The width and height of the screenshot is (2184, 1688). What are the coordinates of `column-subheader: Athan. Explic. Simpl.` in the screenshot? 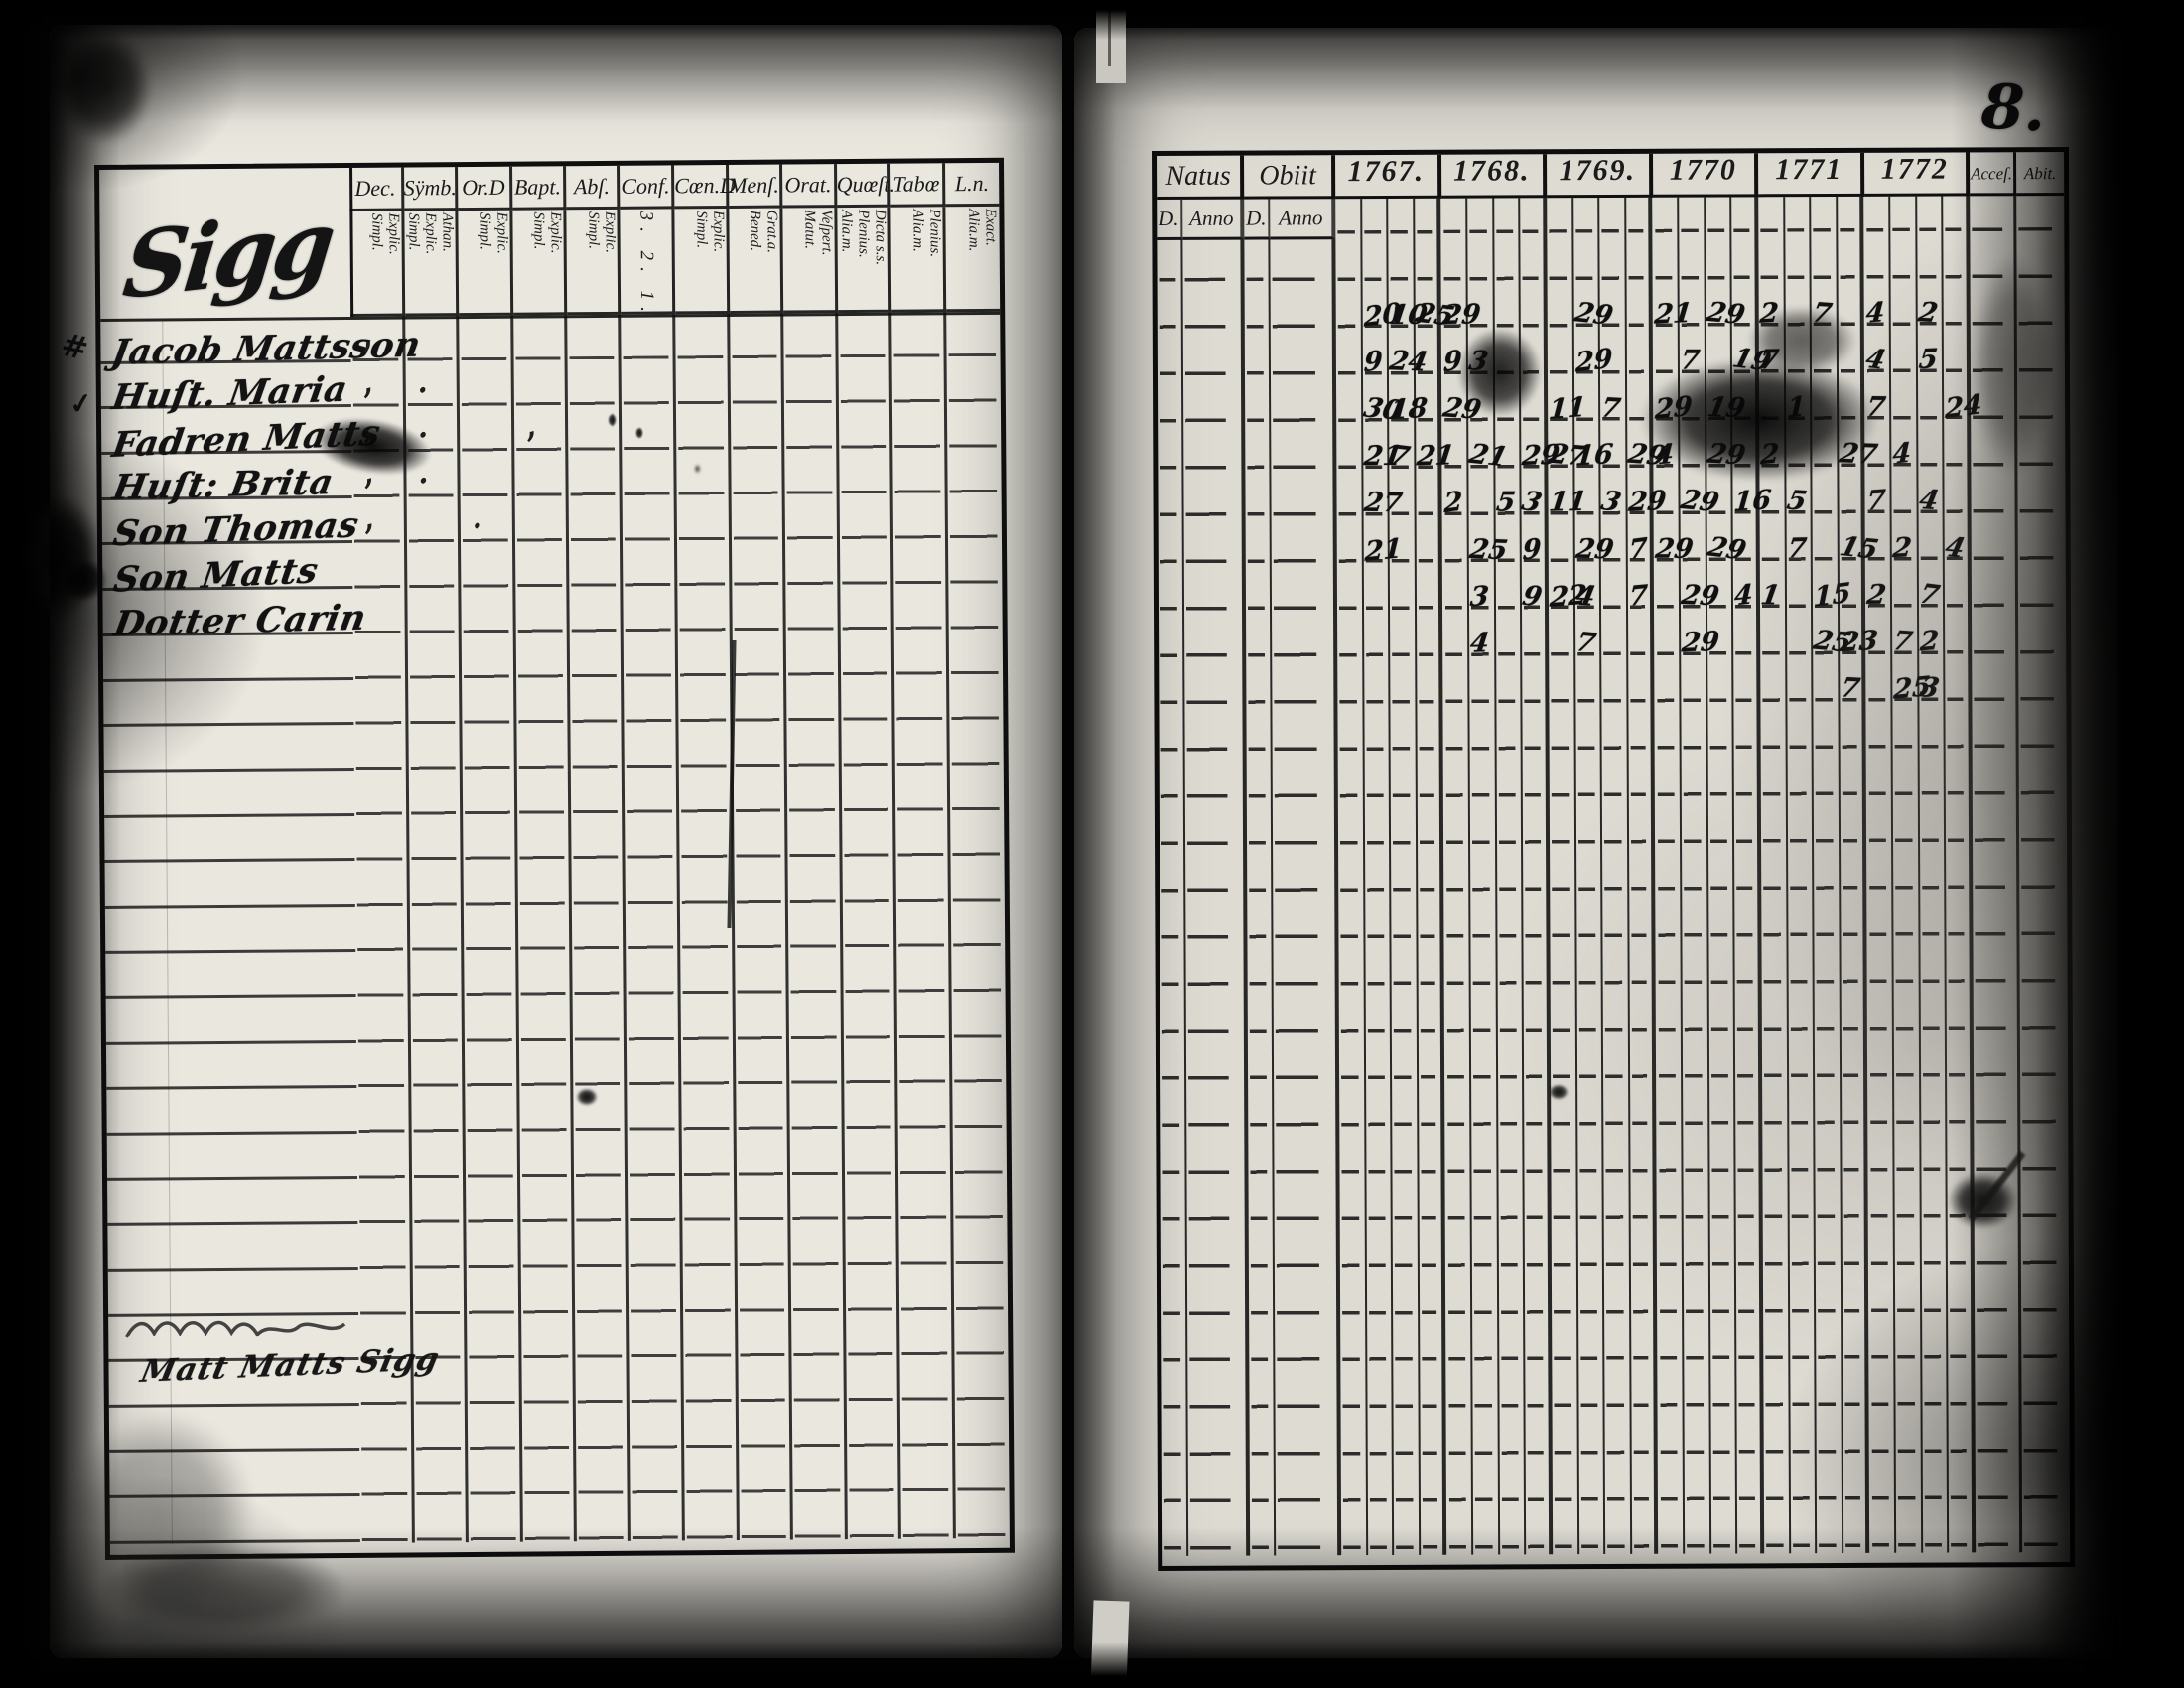 It's located at (431, 264).